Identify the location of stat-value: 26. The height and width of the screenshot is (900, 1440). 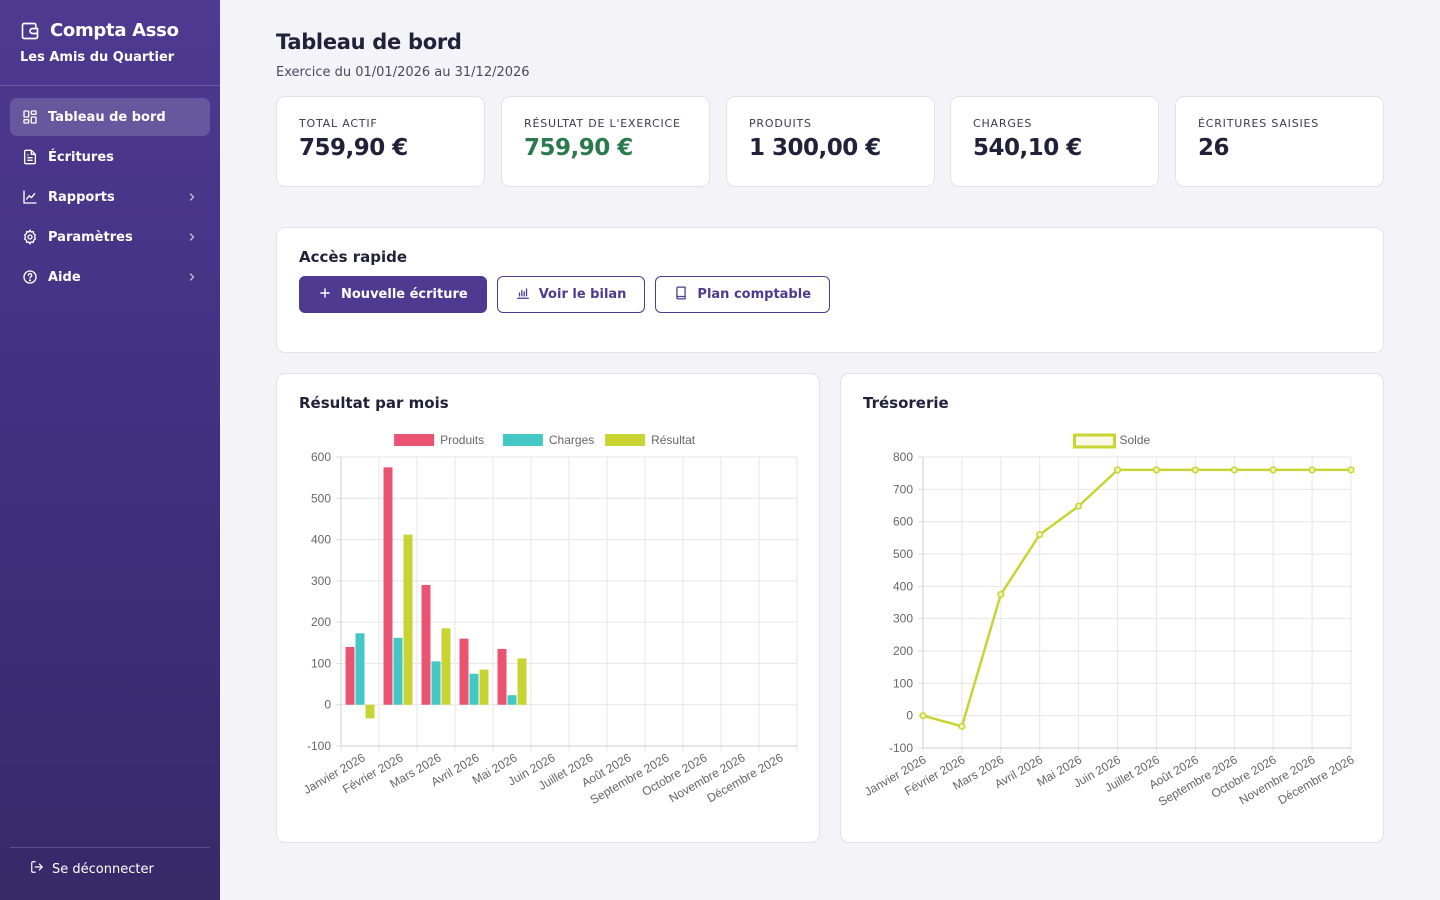
(1214, 148).